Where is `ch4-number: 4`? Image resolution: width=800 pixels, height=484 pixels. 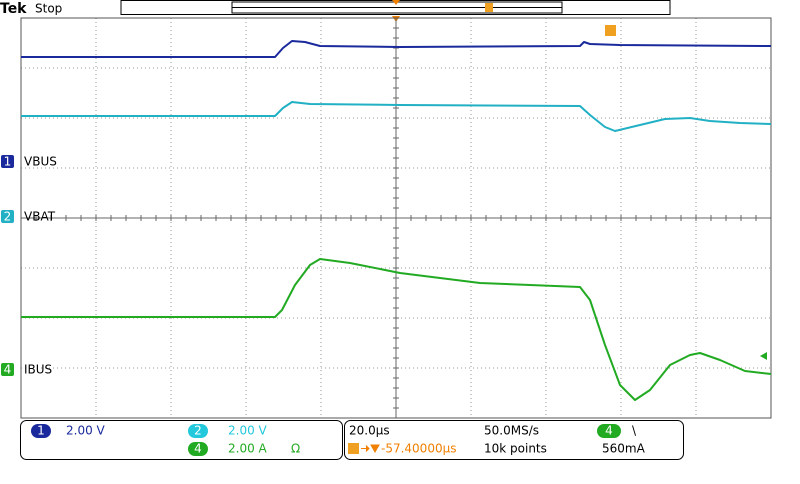
ch4-number: 4 is located at coordinates (8, 370).